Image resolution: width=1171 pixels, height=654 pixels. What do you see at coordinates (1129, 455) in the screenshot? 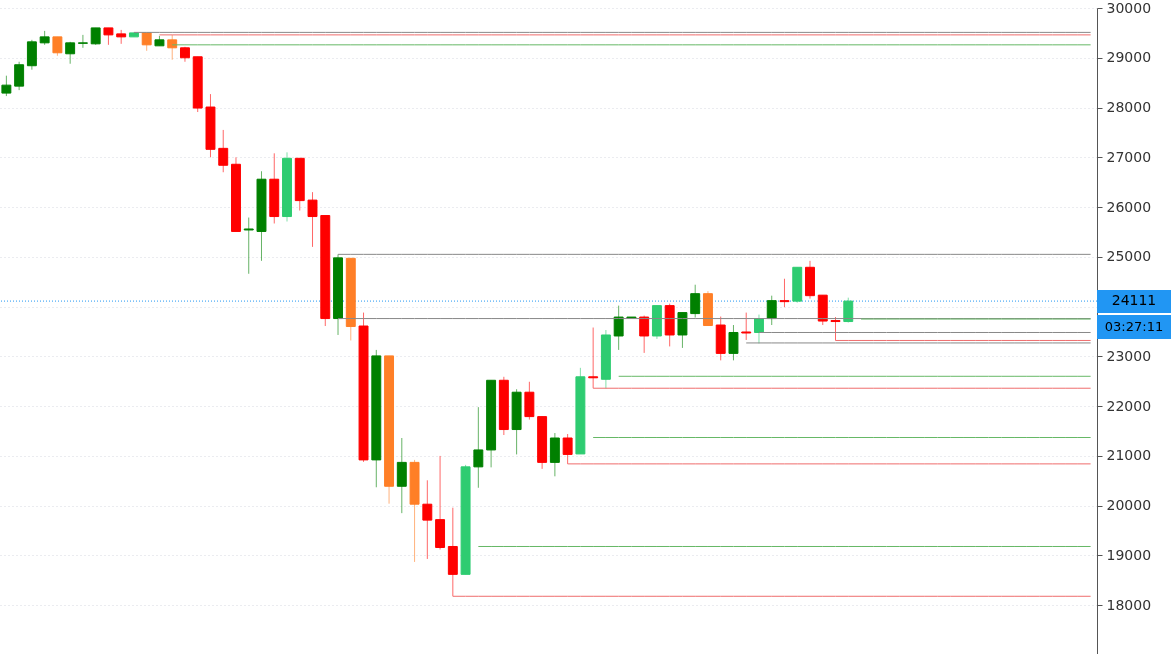
I see `y-tick-label: 21000` at bounding box center [1129, 455].